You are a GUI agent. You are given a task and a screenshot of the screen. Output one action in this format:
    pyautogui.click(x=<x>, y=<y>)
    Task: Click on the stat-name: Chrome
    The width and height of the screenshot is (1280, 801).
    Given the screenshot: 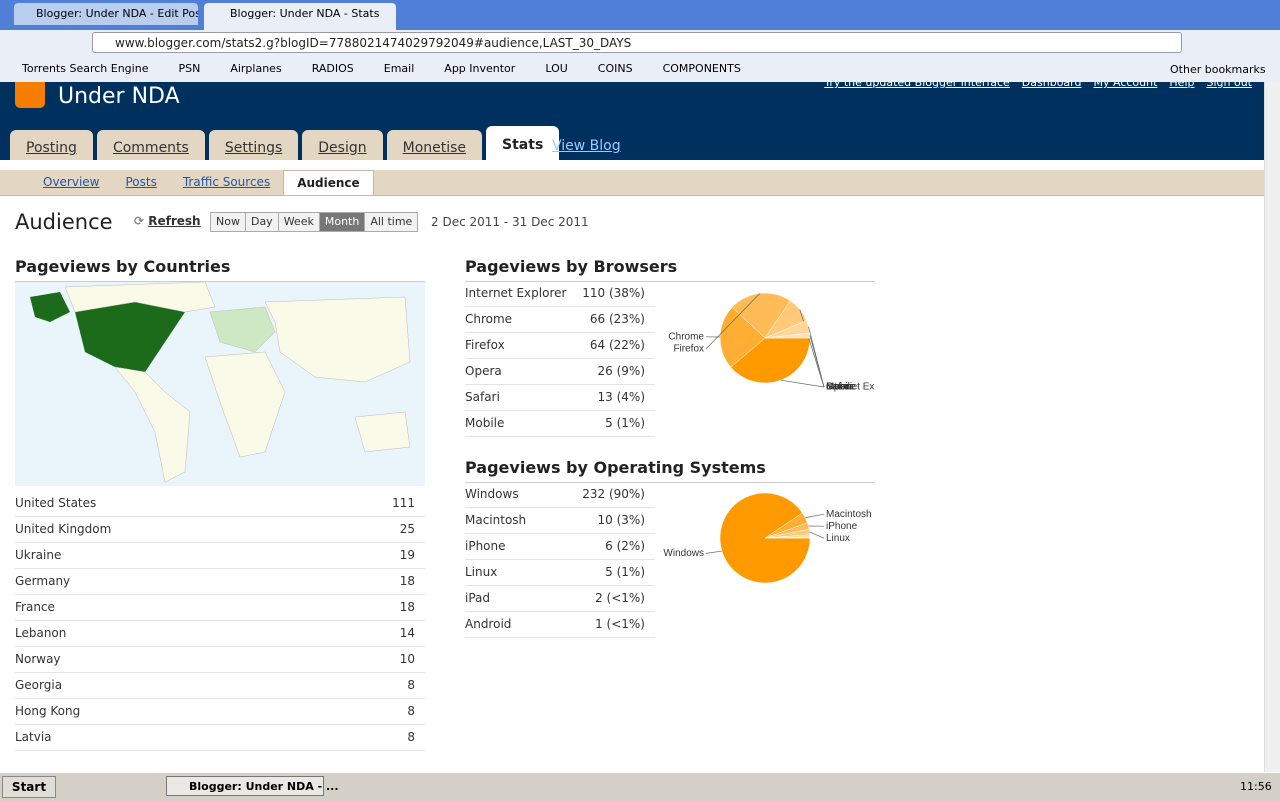 What is the action you would take?
    pyautogui.click(x=488, y=319)
    